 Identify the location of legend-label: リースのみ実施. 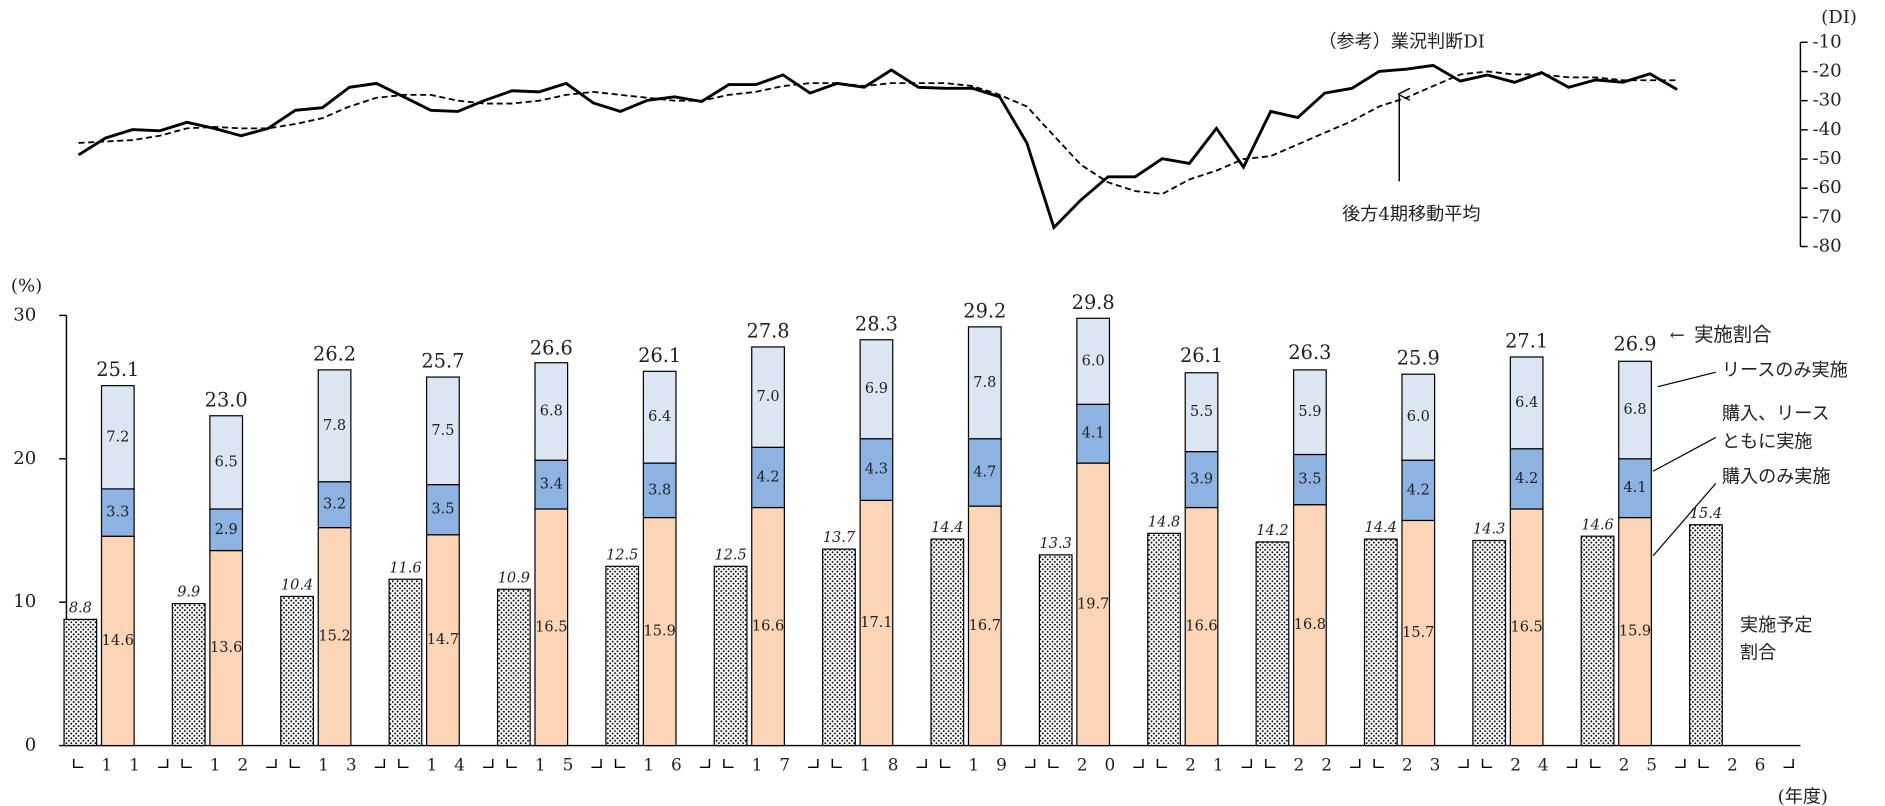
(1785, 370).